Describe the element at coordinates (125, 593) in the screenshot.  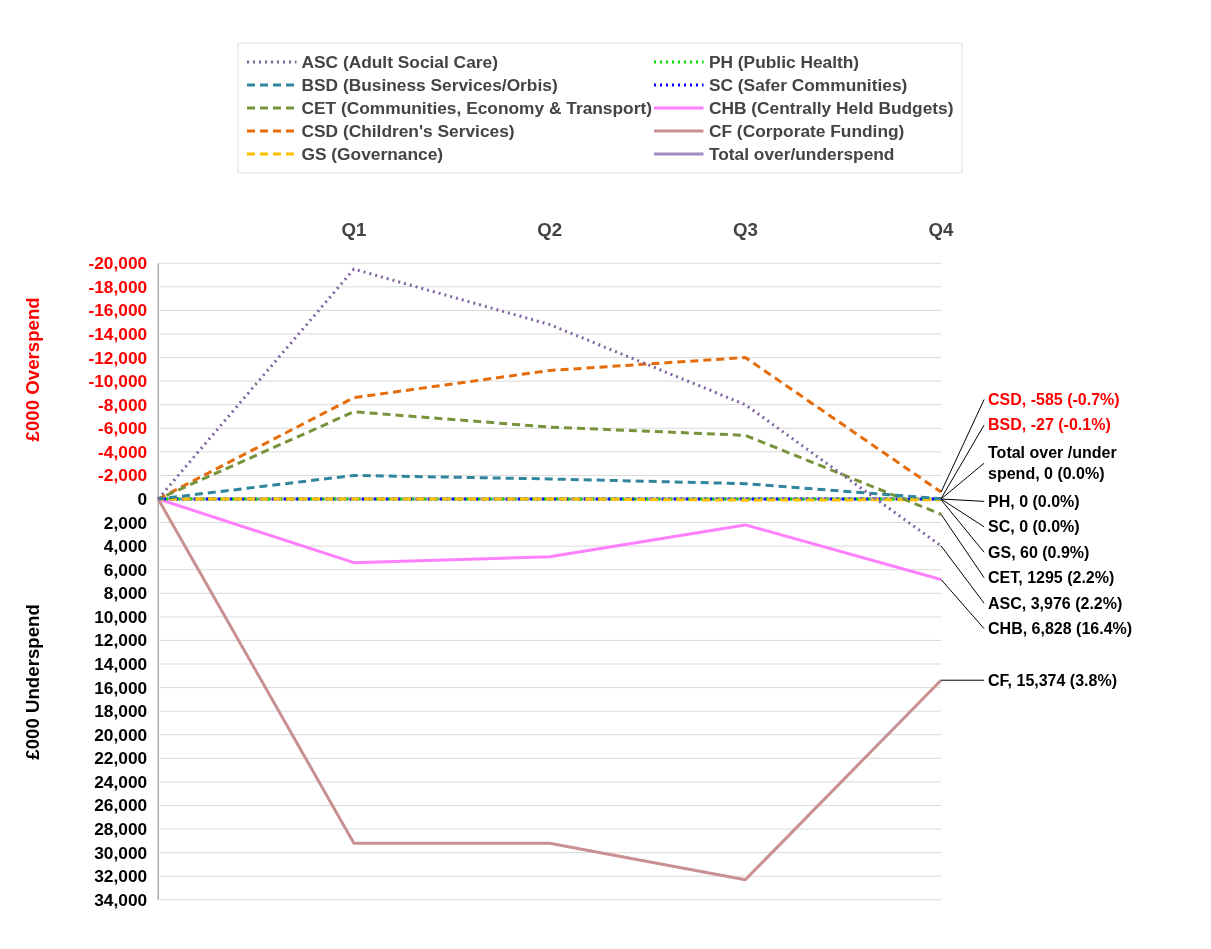
I see `y-tick-label: 8,000` at that location.